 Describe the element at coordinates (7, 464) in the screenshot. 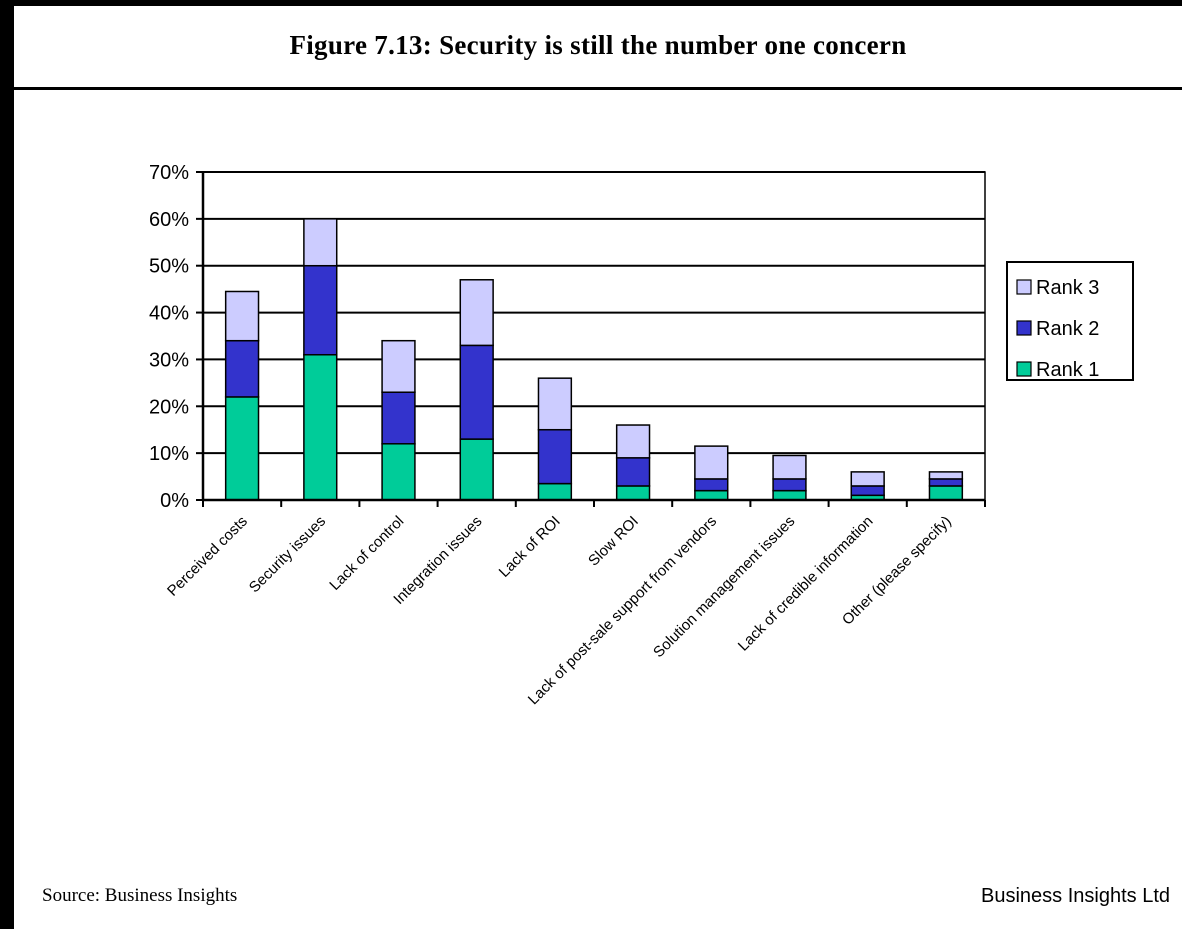

I see `left-border` at that location.